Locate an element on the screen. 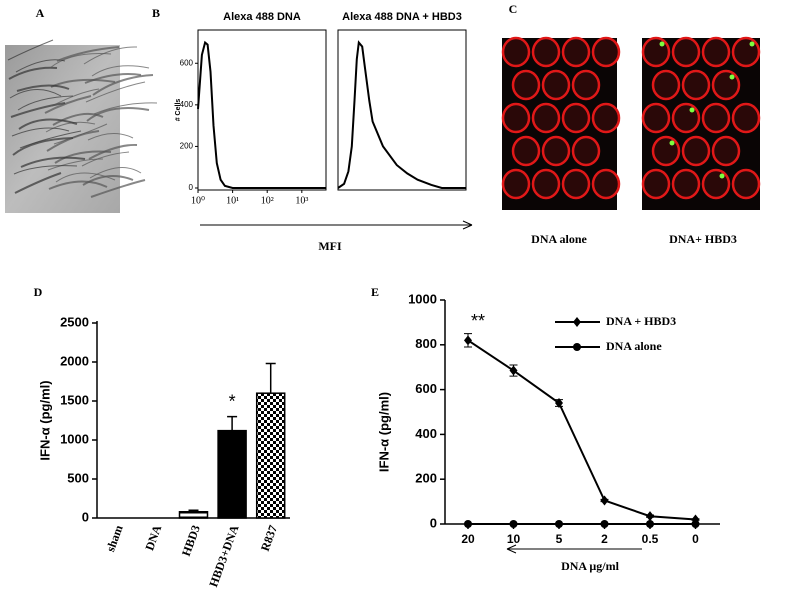 The width and height of the screenshot is (800, 589). y-tick-label: 800 is located at coordinates (426, 343).